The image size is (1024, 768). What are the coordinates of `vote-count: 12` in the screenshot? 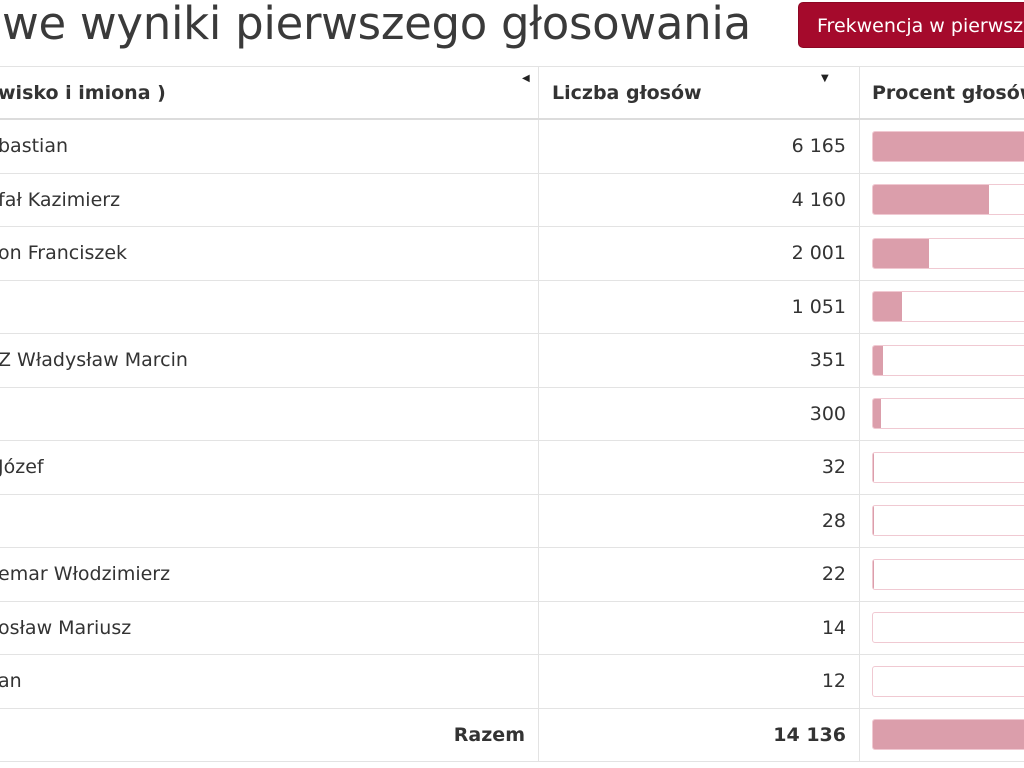 It's located at (833, 681).